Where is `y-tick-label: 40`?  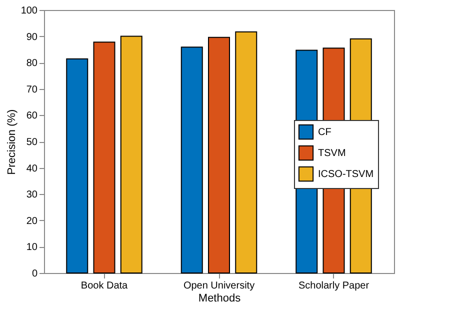
y-tick-label: 40 is located at coordinates (32, 168).